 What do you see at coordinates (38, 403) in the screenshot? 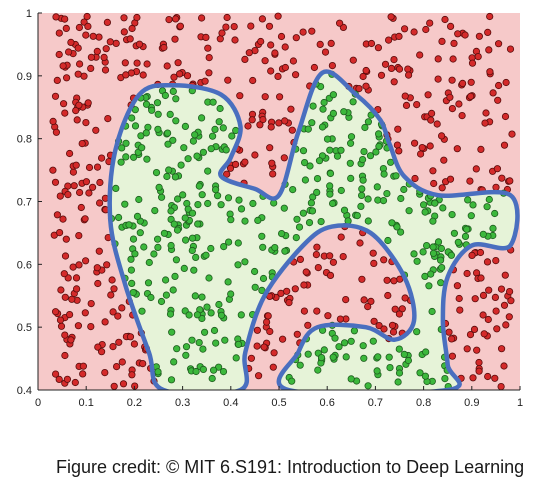
I see `x-tick-label: 0` at bounding box center [38, 403].